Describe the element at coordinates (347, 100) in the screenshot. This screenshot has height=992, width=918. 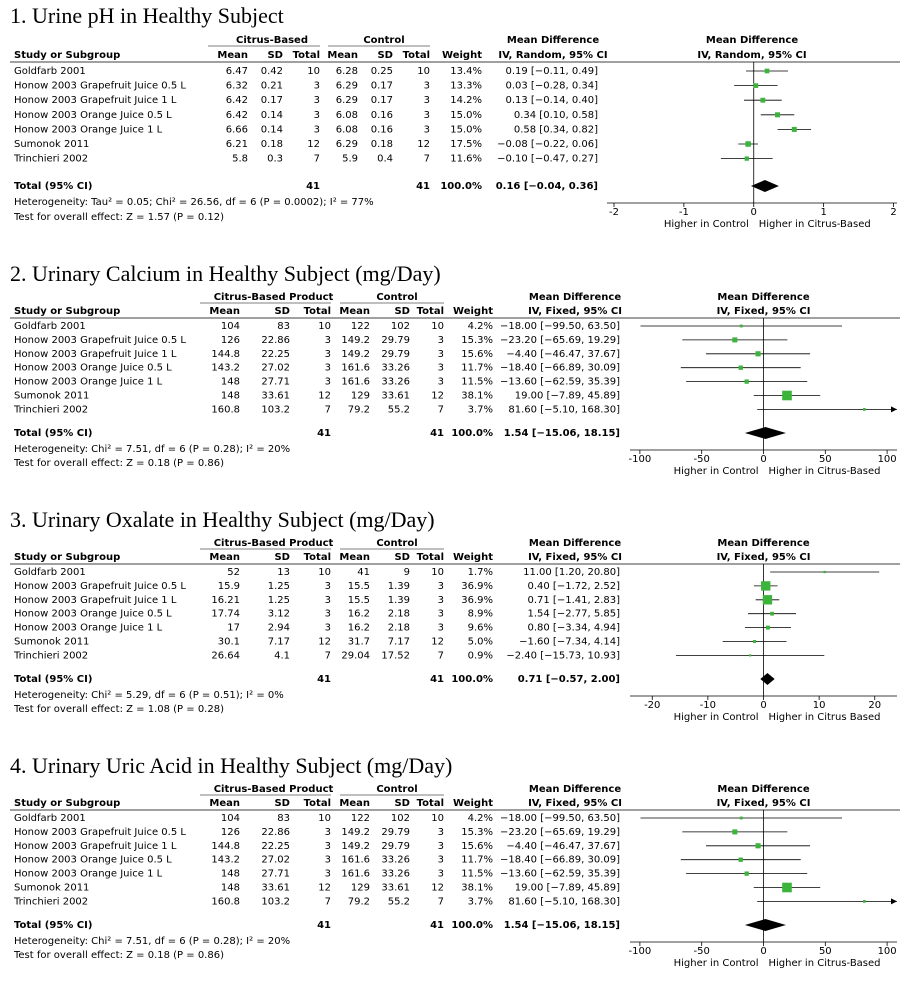
I see `table-cell: 6.29` at that location.